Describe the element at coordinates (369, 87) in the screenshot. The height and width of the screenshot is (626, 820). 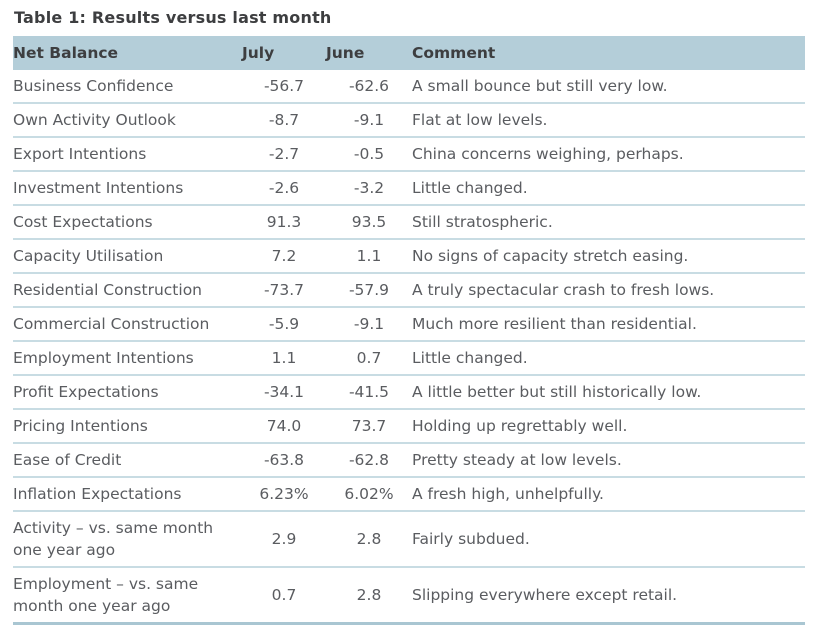
I see `june-value: -62.6` at that location.